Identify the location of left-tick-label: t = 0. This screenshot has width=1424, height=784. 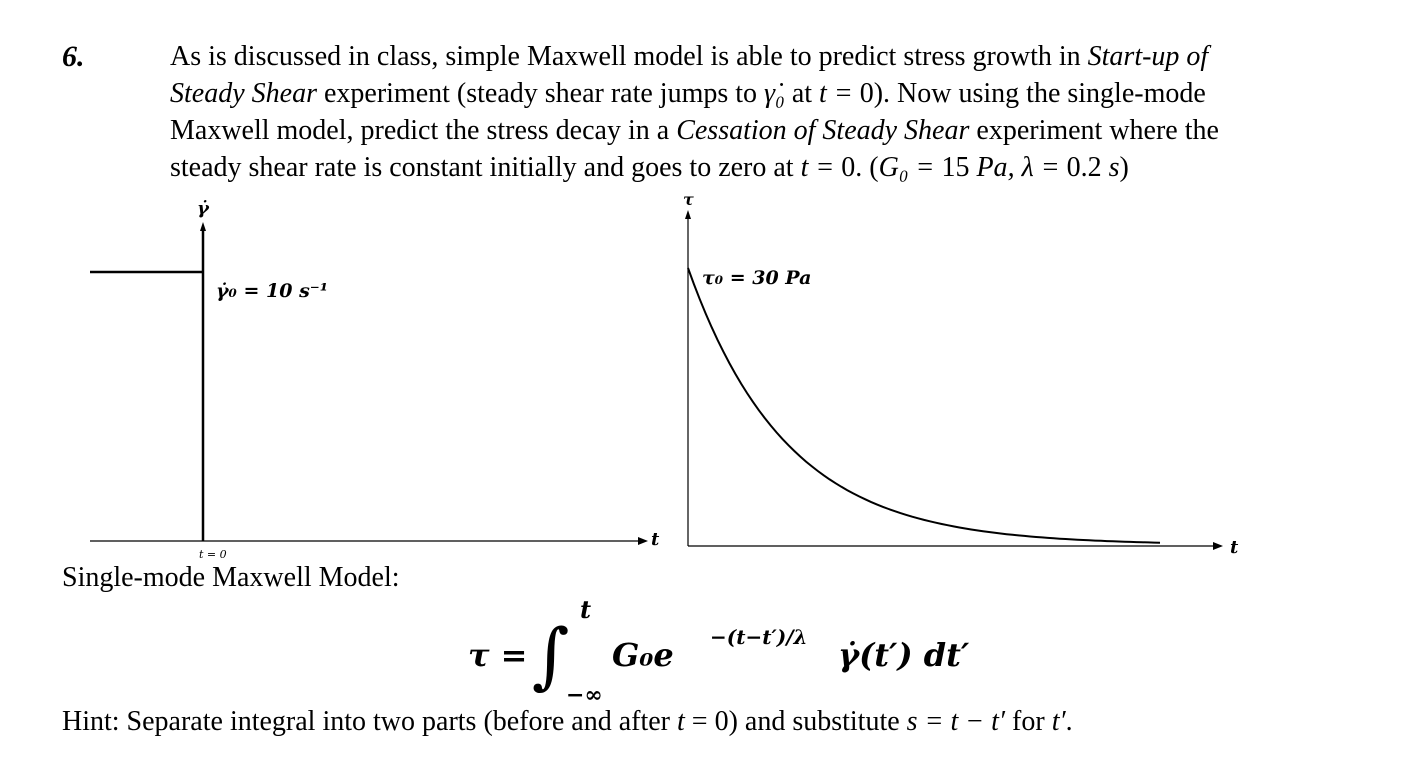
(213, 554).